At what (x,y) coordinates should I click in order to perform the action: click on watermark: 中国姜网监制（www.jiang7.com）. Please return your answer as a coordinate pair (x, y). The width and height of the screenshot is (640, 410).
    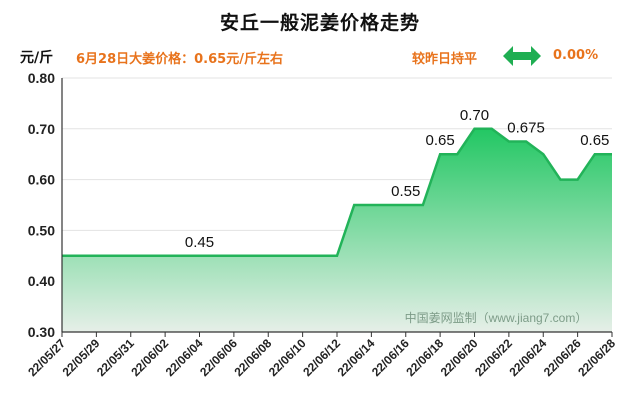
    Looking at the image, I should click on (496, 317).